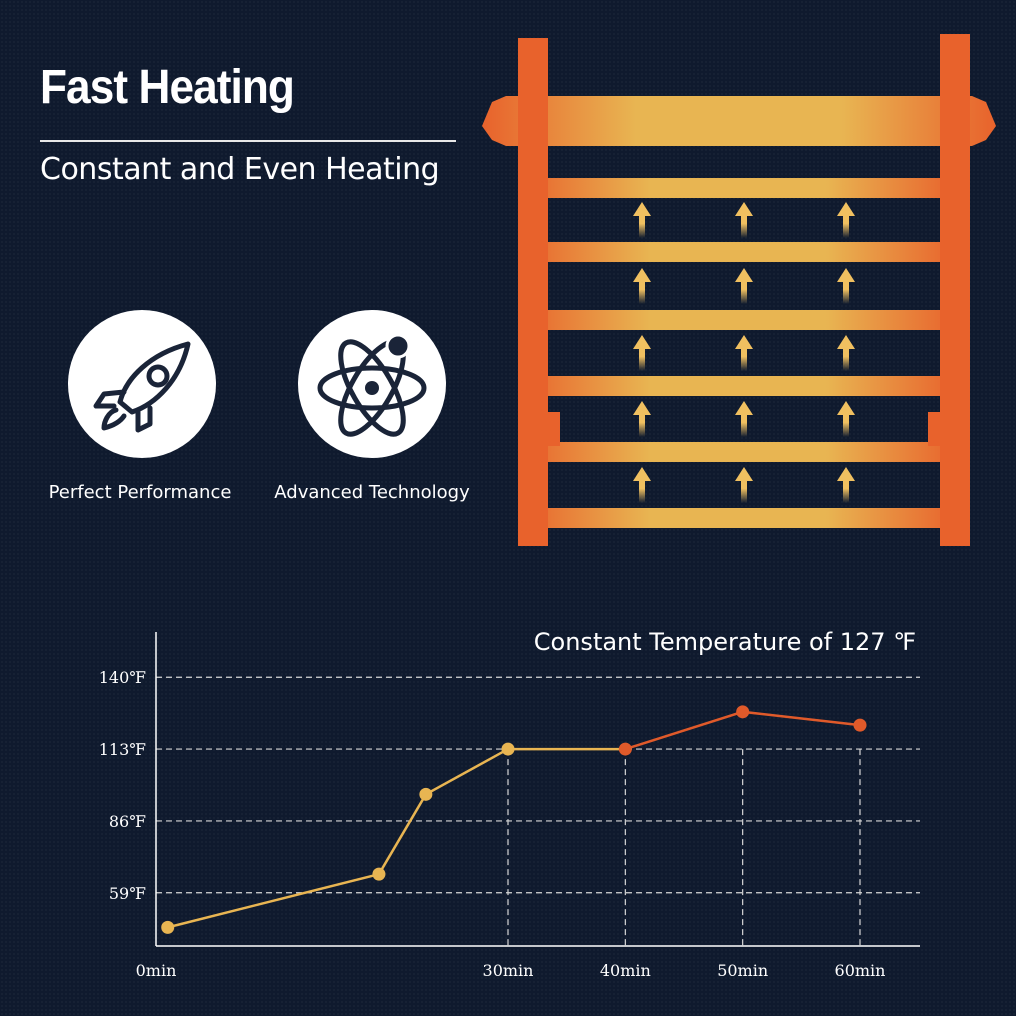 The width and height of the screenshot is (1016, 1016). Describe the element at coordinates (625, 970) in the screenshot. I see `x-tick-label: 40min` at that location.